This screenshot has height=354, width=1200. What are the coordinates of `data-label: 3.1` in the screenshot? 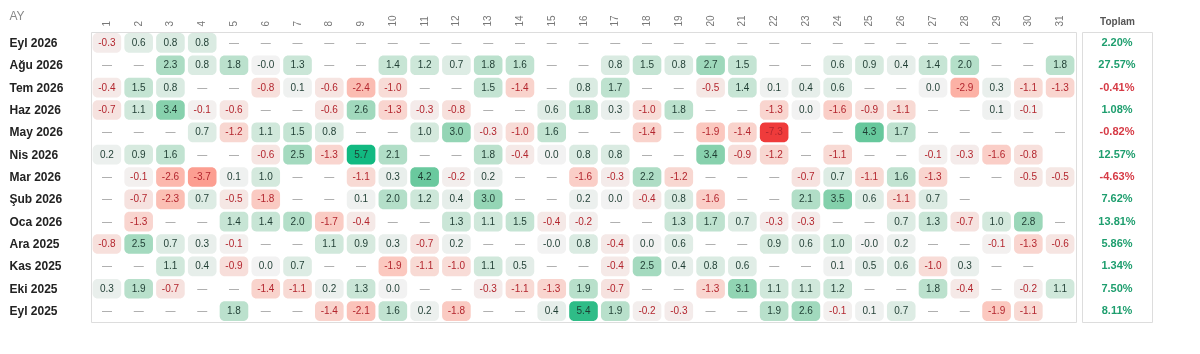 It's located at (742, 288).